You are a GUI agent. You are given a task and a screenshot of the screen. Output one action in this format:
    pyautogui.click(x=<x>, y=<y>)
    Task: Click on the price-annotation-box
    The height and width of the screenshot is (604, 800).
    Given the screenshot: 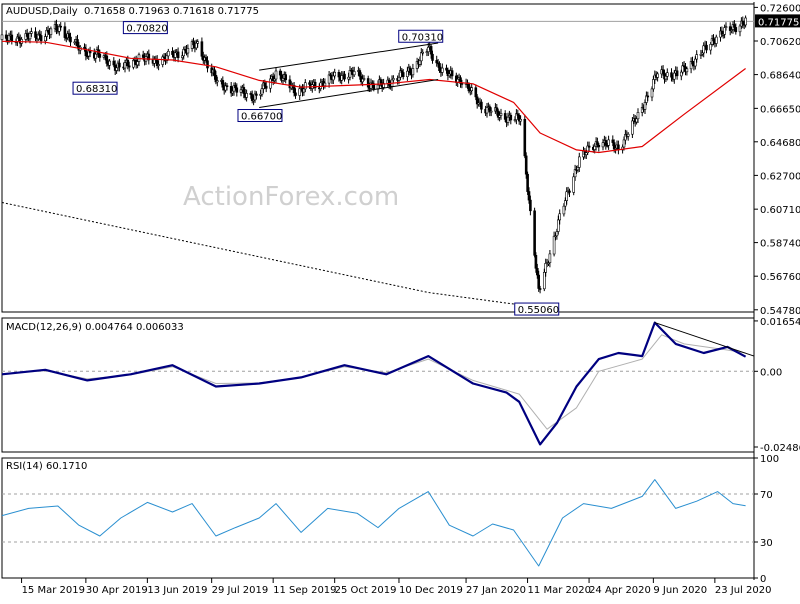 What is the action you would take?
    pyautogui.click(x=95, y=88)
    